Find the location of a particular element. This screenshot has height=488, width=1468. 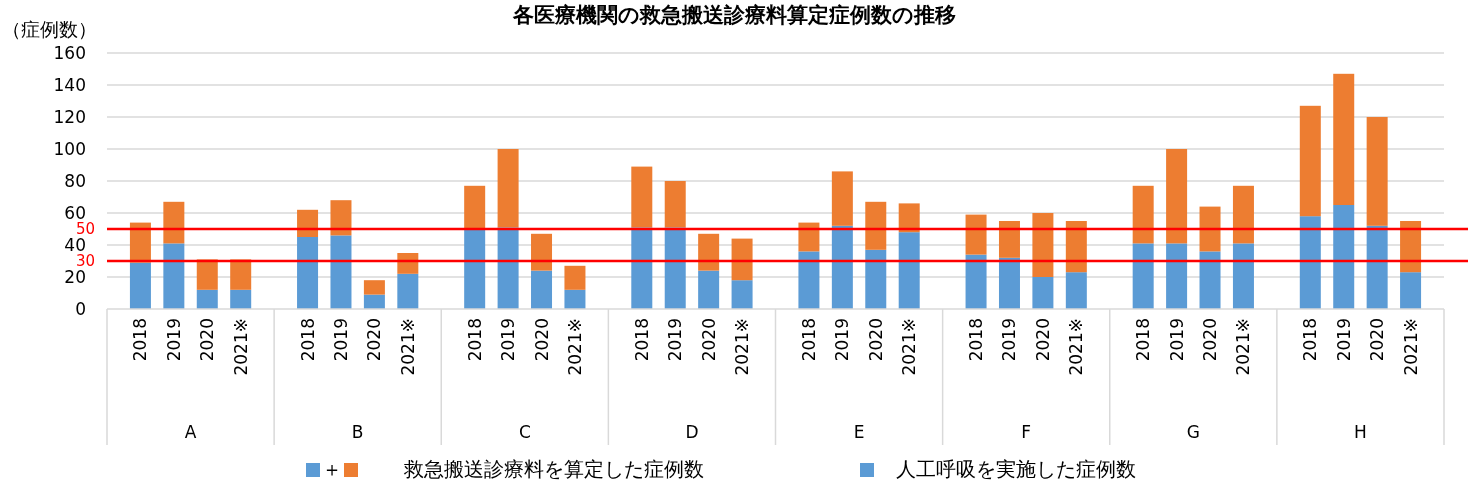

y-tick-label: 40 is located at coordinates (75, 245).